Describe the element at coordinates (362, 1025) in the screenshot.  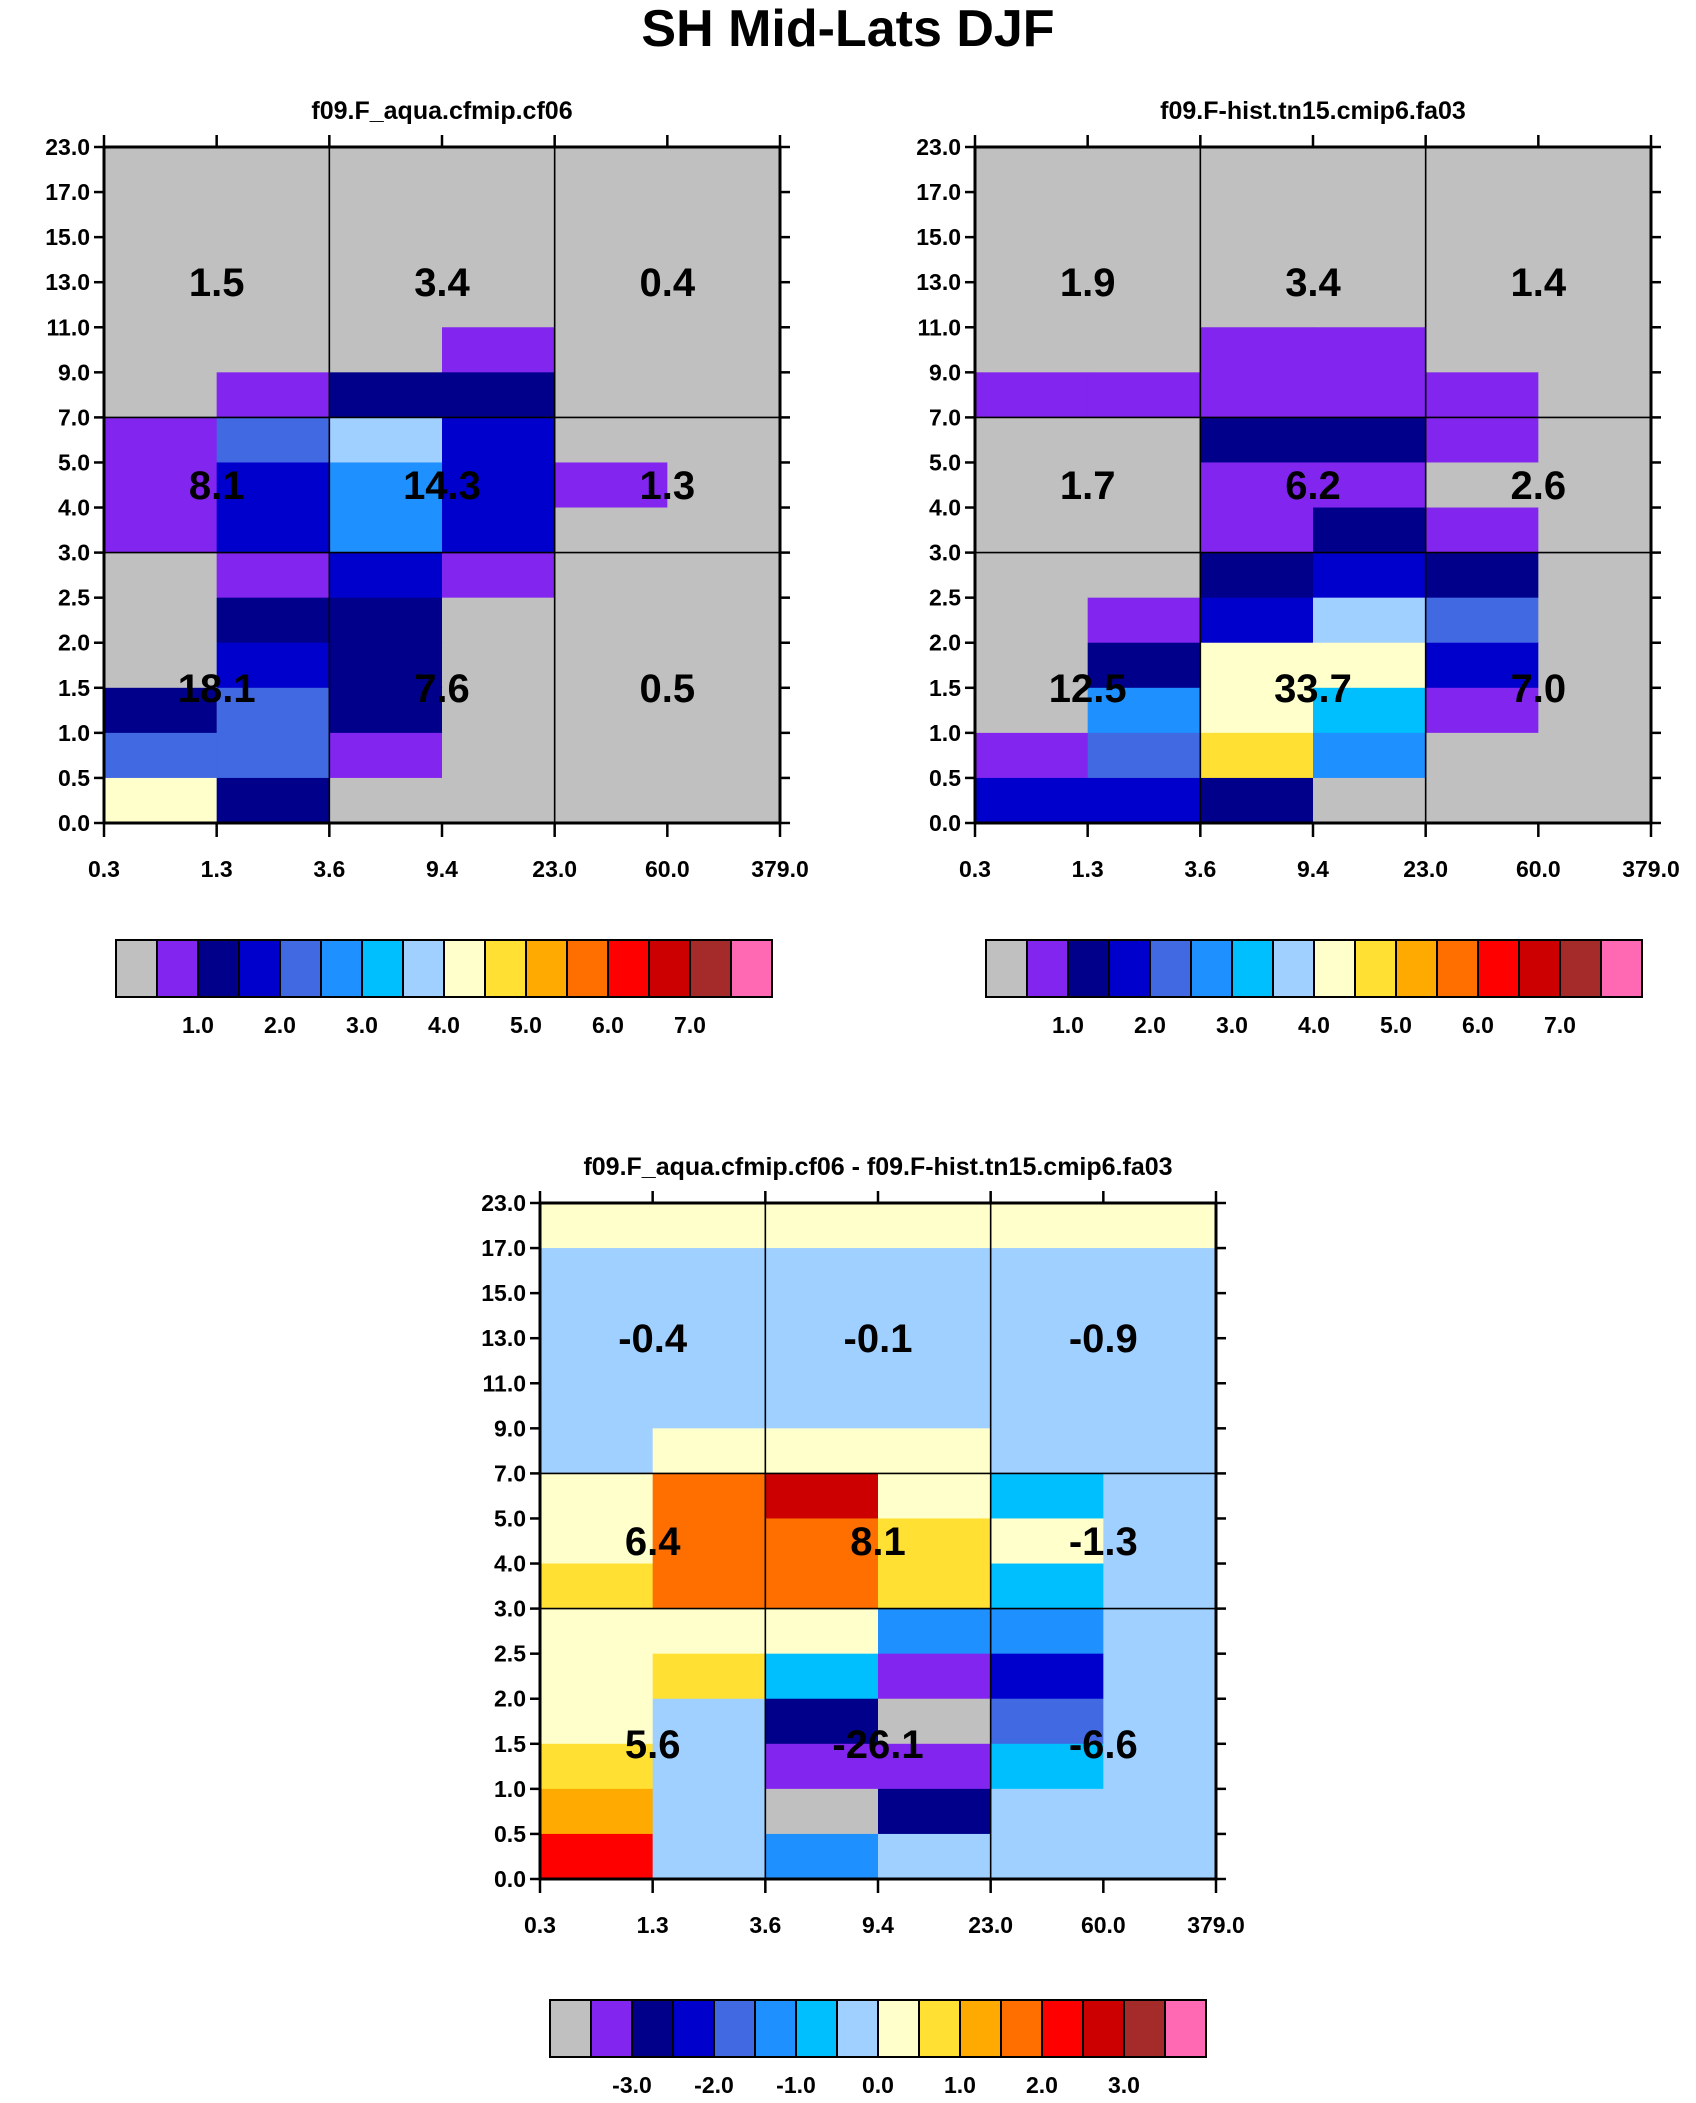
I see `colorbar-label: 3.0` at that location.